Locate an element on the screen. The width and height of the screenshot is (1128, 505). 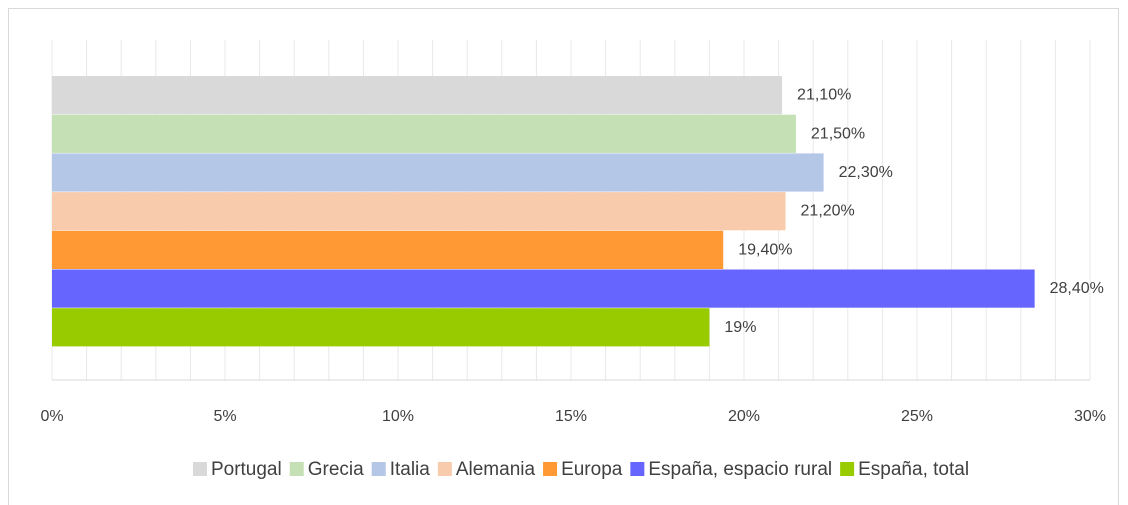
data-label: 21,50% is located at coordinates (838, 133).